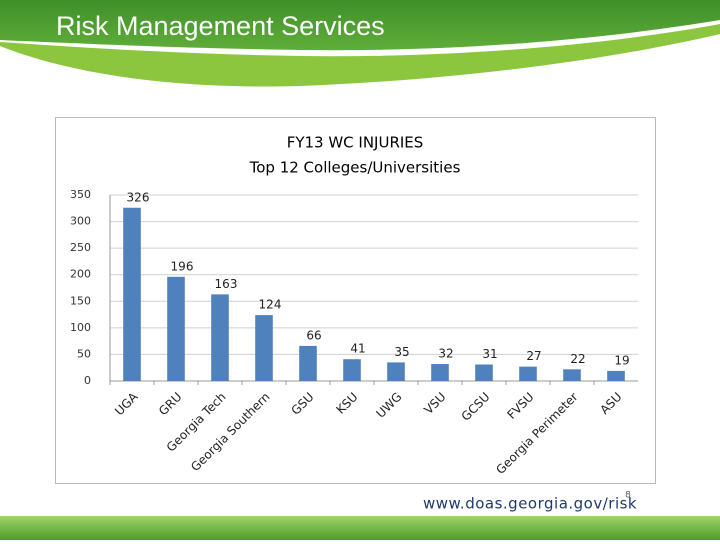  What do you see at coordinates (80, 221) in the screenshot?
I see `y-tick-label: 300` at bounding box center [80, 221].